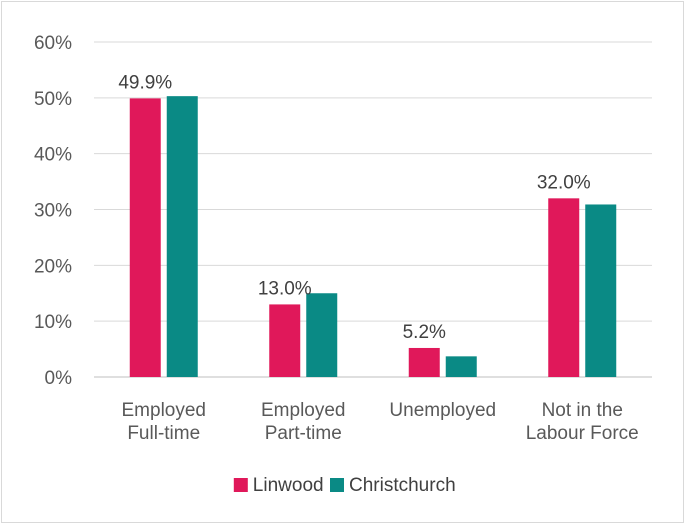 Image resolution: width=686 pixels, height=525 pixels. What do you see at coordinates (402, 485) in the screenshot?
I see `legend-label: Christchurch` at bounding box center [402, 485].